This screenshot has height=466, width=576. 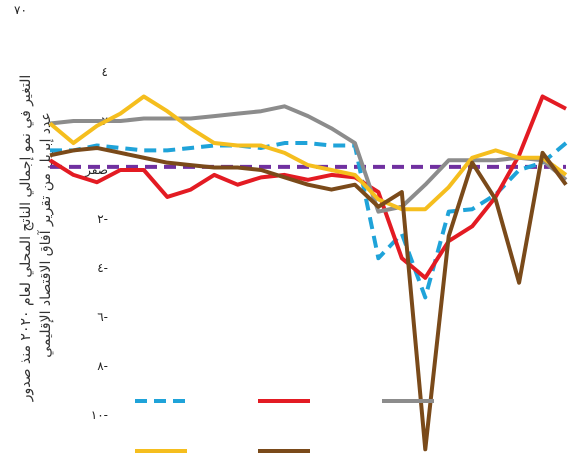 I want to click on corner-label: ٧٠, so click(x=20, y=10).